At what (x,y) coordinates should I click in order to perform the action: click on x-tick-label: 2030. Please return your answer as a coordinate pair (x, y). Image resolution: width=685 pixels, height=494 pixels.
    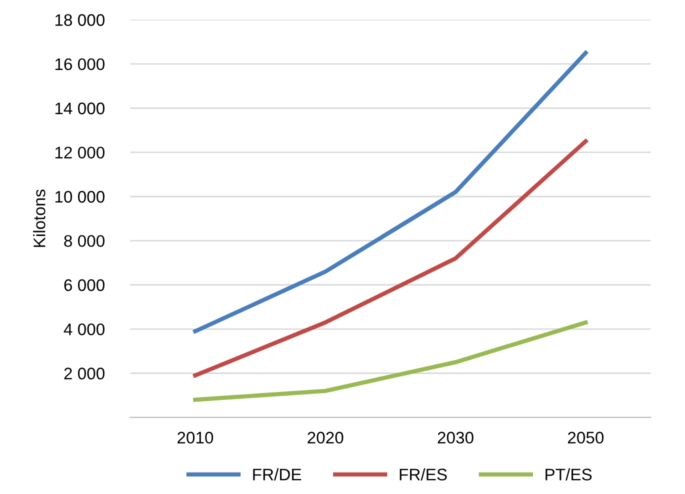
    Looking at the image, I should click on (456, 438).